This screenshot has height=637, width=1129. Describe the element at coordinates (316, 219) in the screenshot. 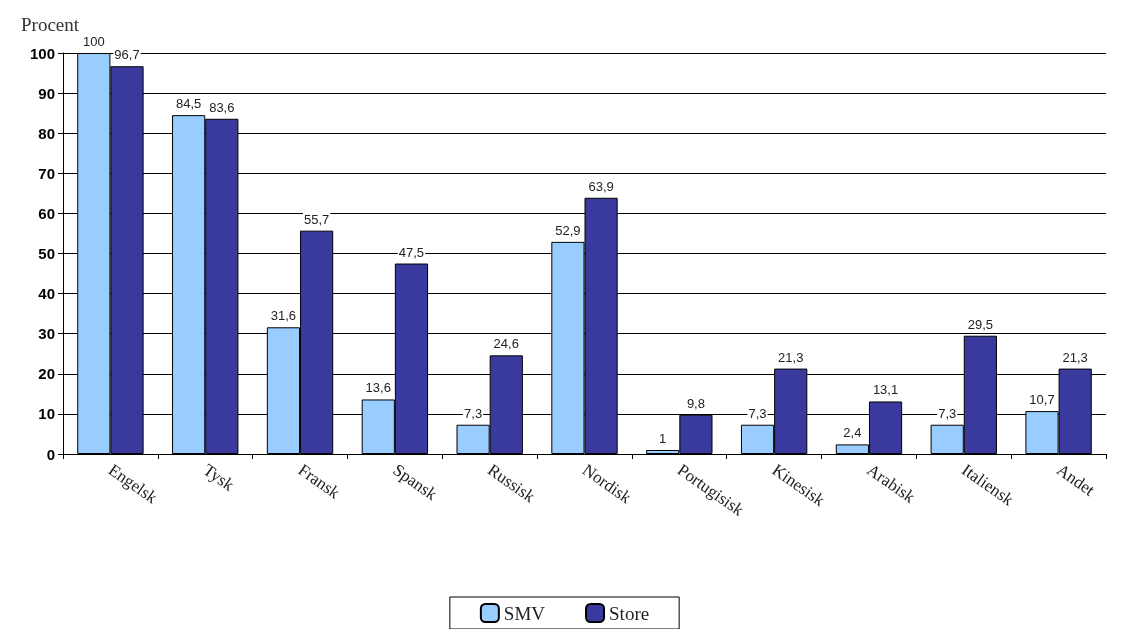

I see `data-label: 55,7` at that location.